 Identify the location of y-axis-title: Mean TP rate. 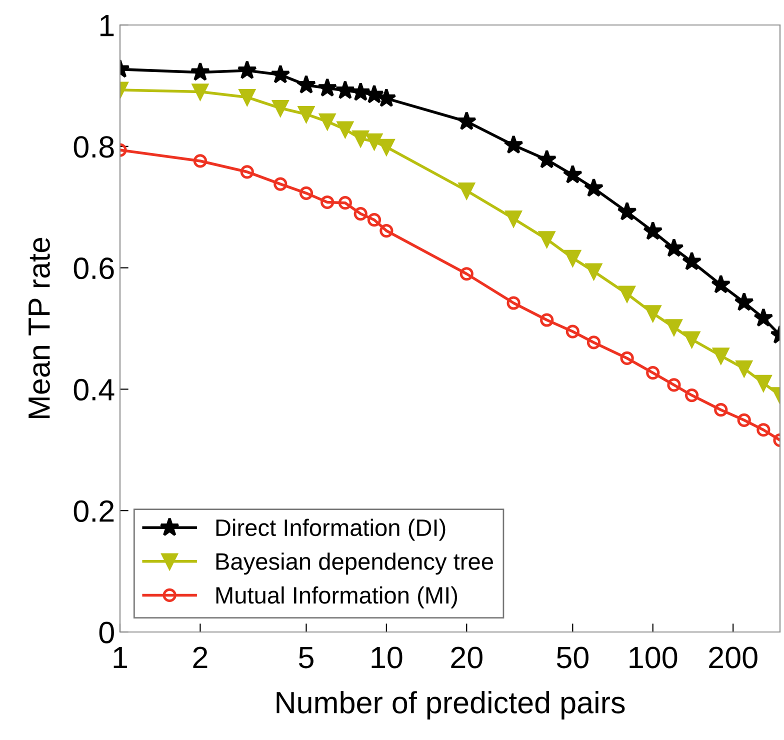
(39, 328).